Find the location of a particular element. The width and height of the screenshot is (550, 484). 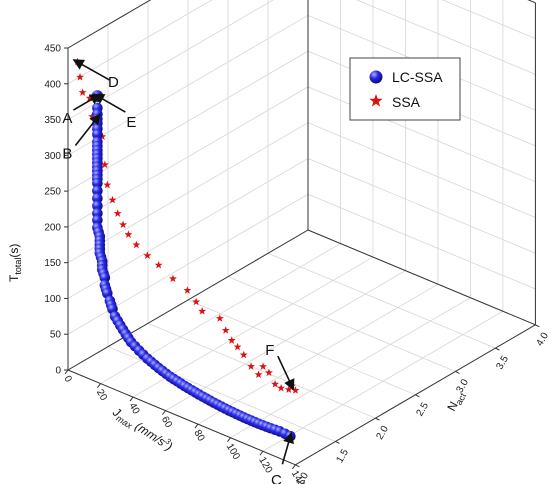

legend-box is located at coordinates (405, 89).